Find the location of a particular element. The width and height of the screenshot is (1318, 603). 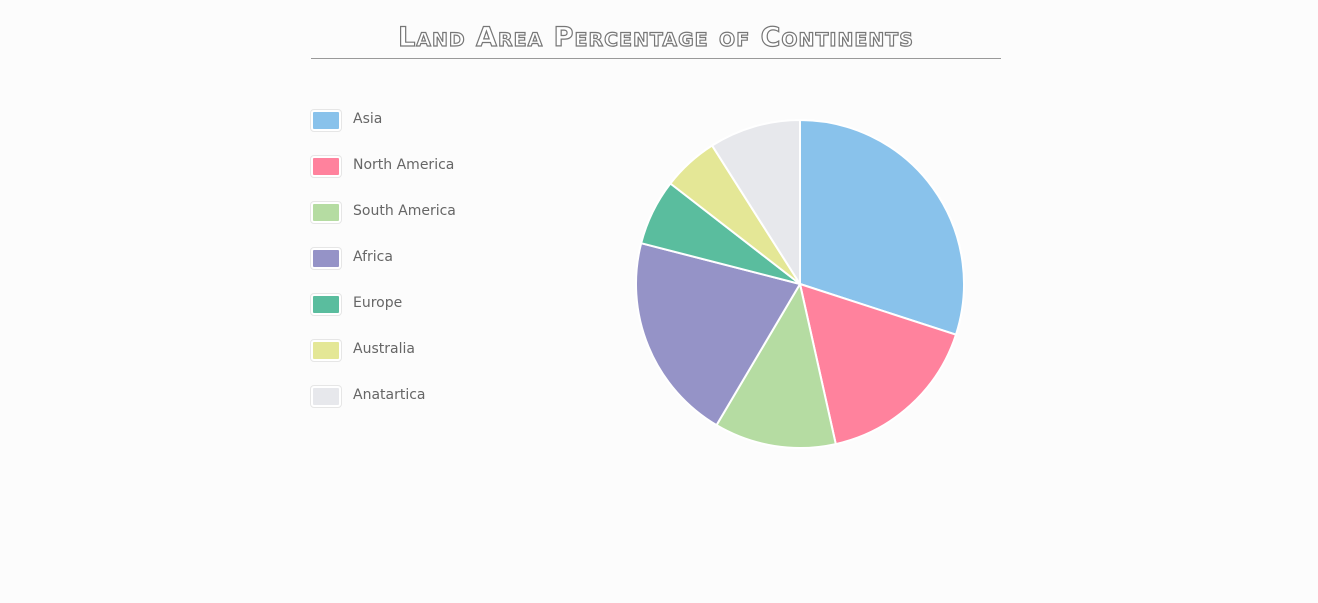

legend-item: South America is located at coordinates (383, 224).